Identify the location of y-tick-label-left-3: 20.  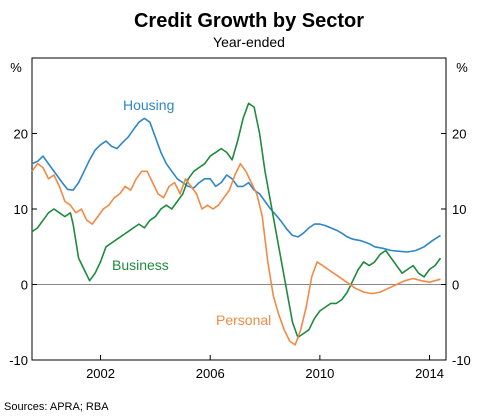
(21, 134).